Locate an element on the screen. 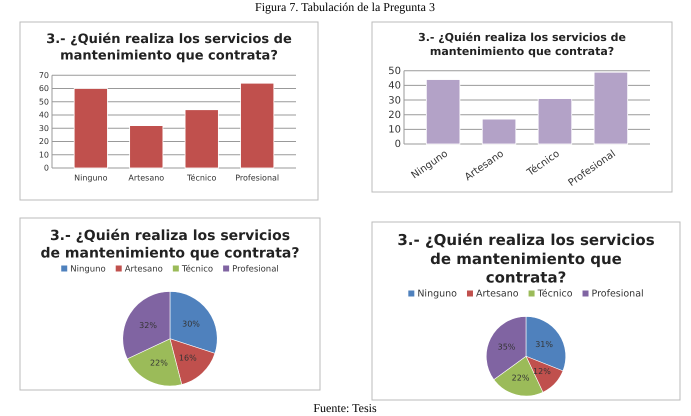  data-label: 12% is located at coordinates (542, 371).